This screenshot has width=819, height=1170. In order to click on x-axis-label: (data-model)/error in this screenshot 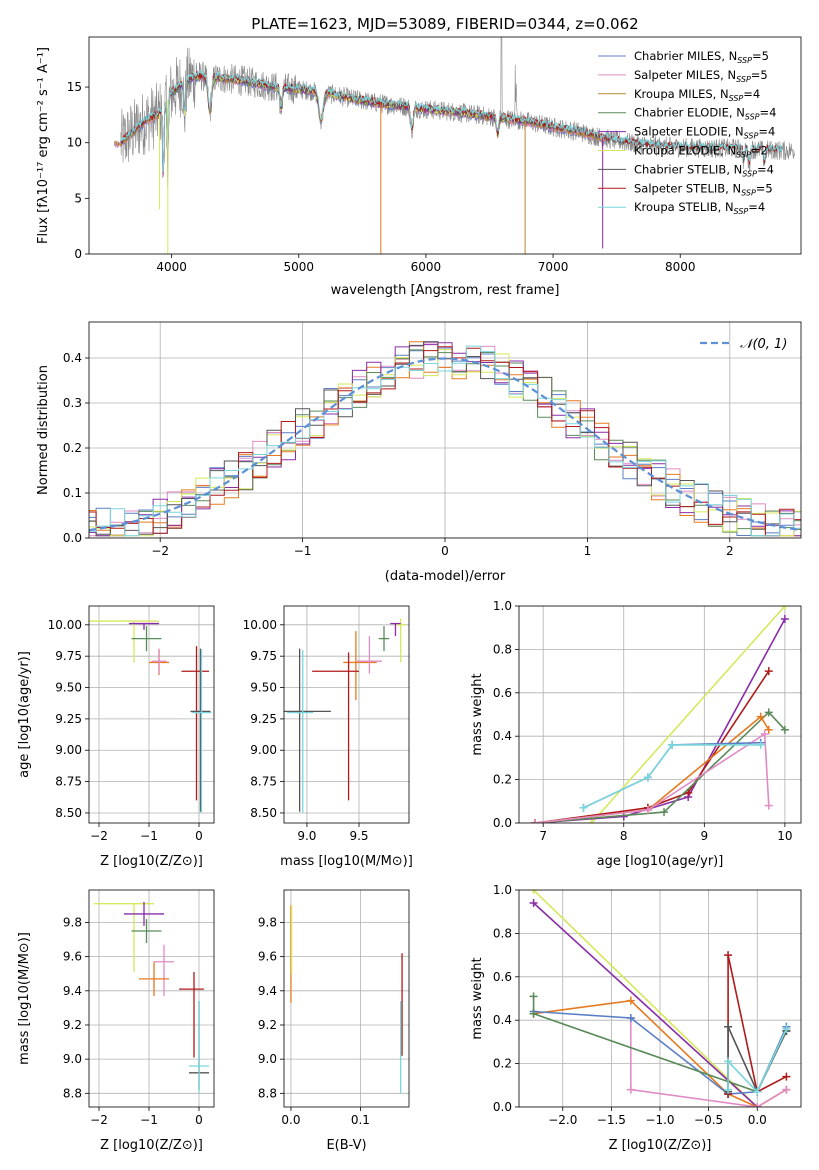, I will do `click(445, 576)`.